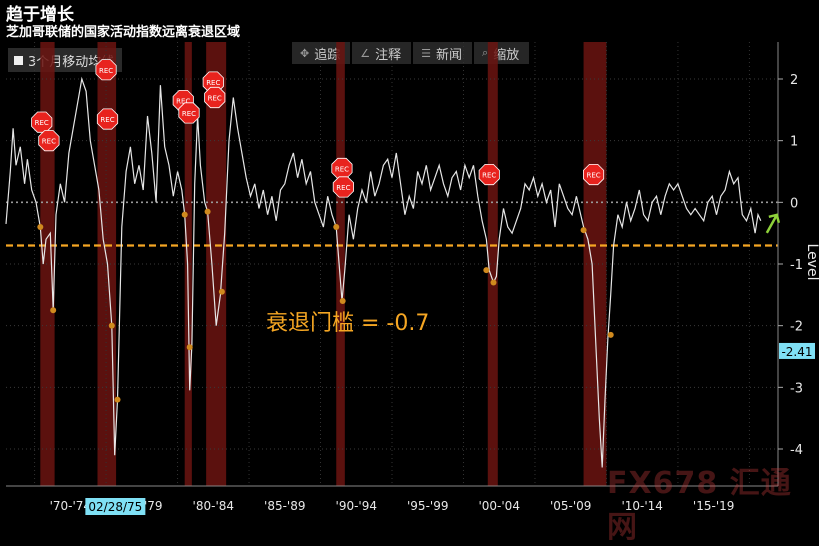 The height and width of the screenshot is (546, 819). I want to click on x-tick-label: '15-'19, so click(713, 506).